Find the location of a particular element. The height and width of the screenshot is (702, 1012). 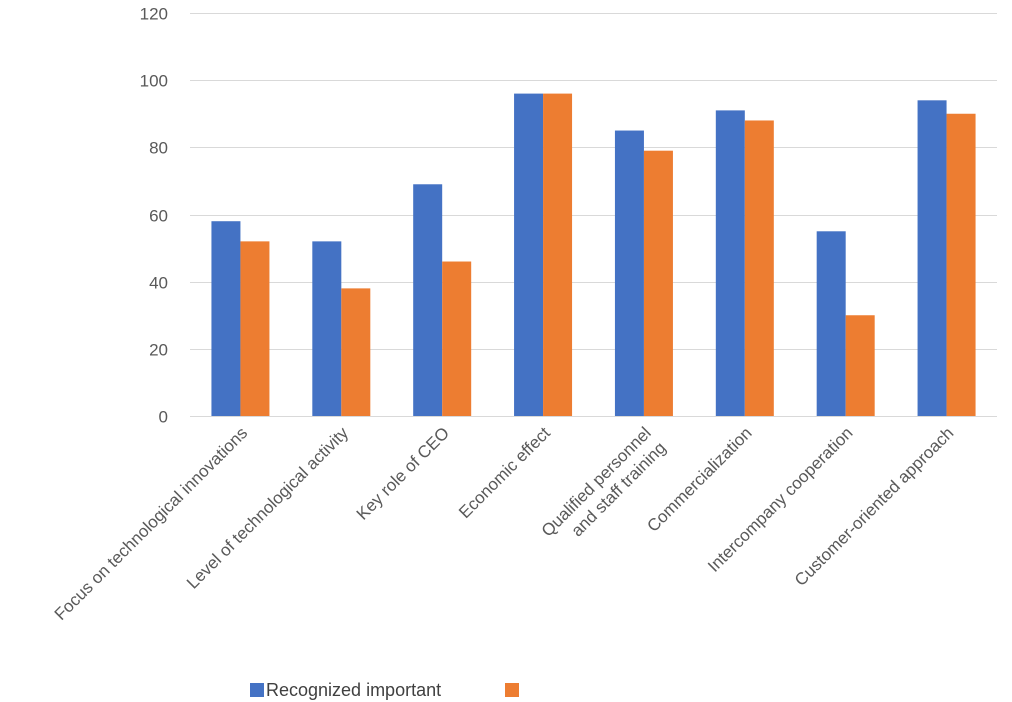

y-tick-label: 20 is located at coordinates (158, 350).